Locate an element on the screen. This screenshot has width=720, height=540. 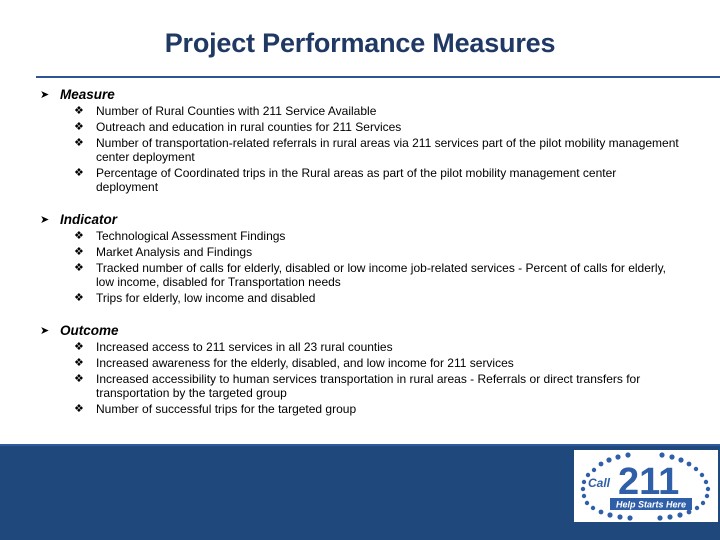
title-divider is located at coordinates (378, 77).